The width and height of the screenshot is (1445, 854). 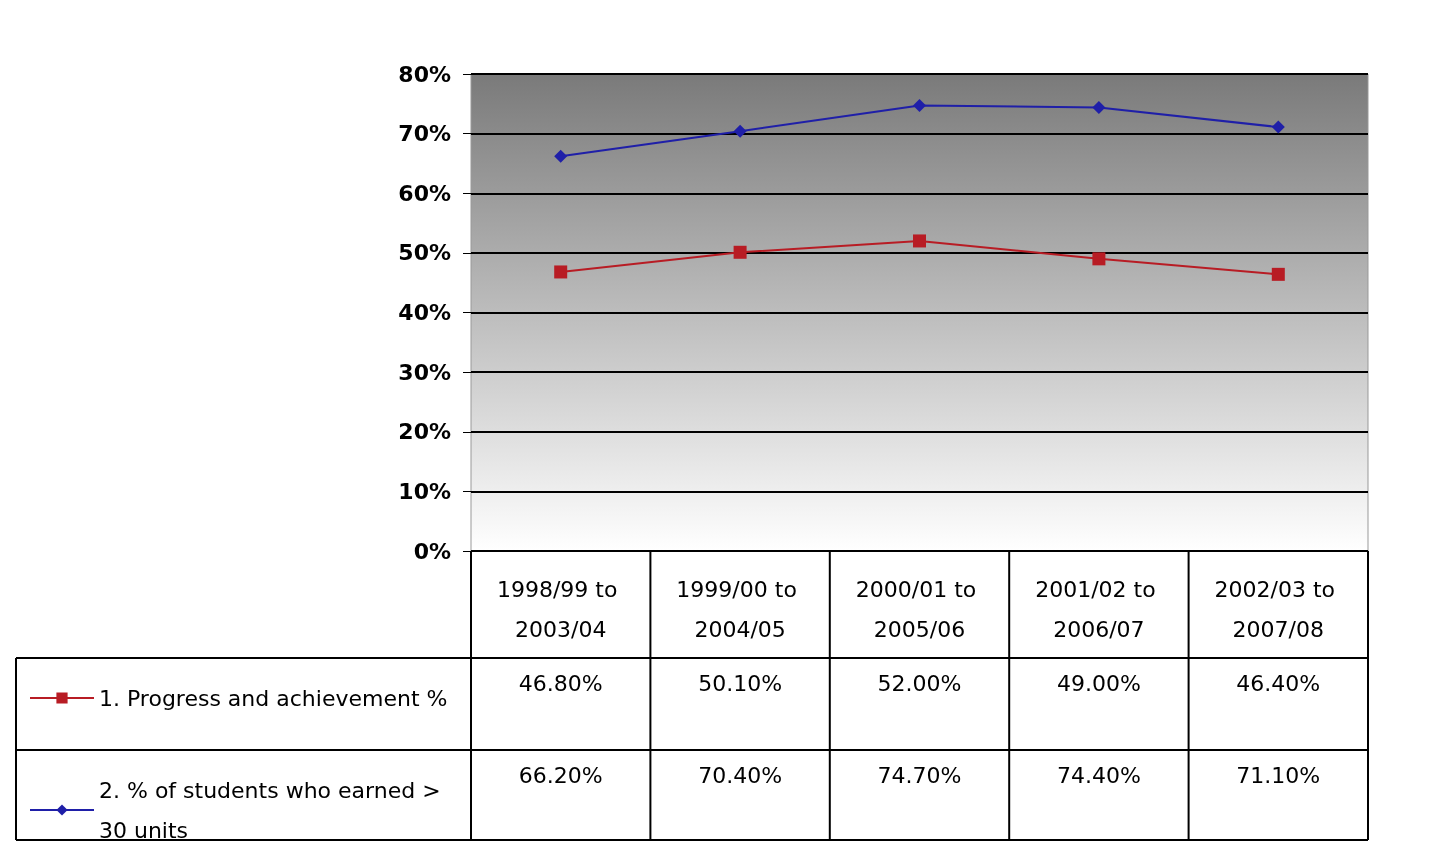 I want to click on y-tick-label: 0%, so click(x=432, y=551).